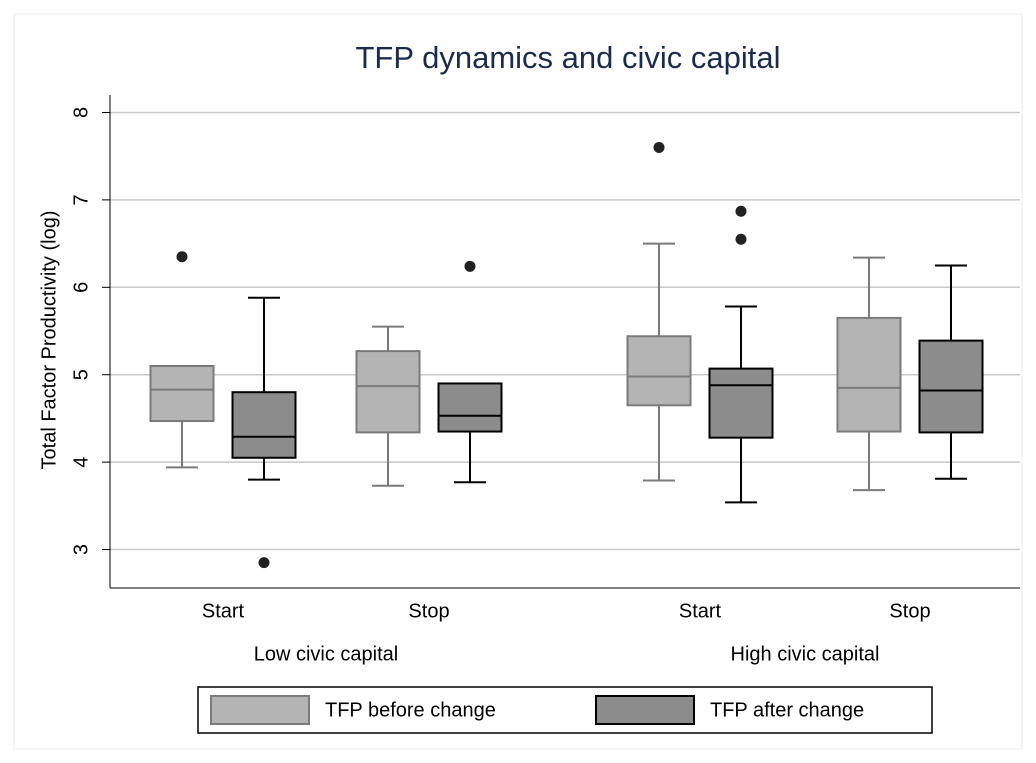 Image resolution: width=1036 pixels, height=763 pixels. What do you see at coordinates (787, 710) in the screenshot?
I see `legend-label: TFP after change` at bounding box center [787, 710].